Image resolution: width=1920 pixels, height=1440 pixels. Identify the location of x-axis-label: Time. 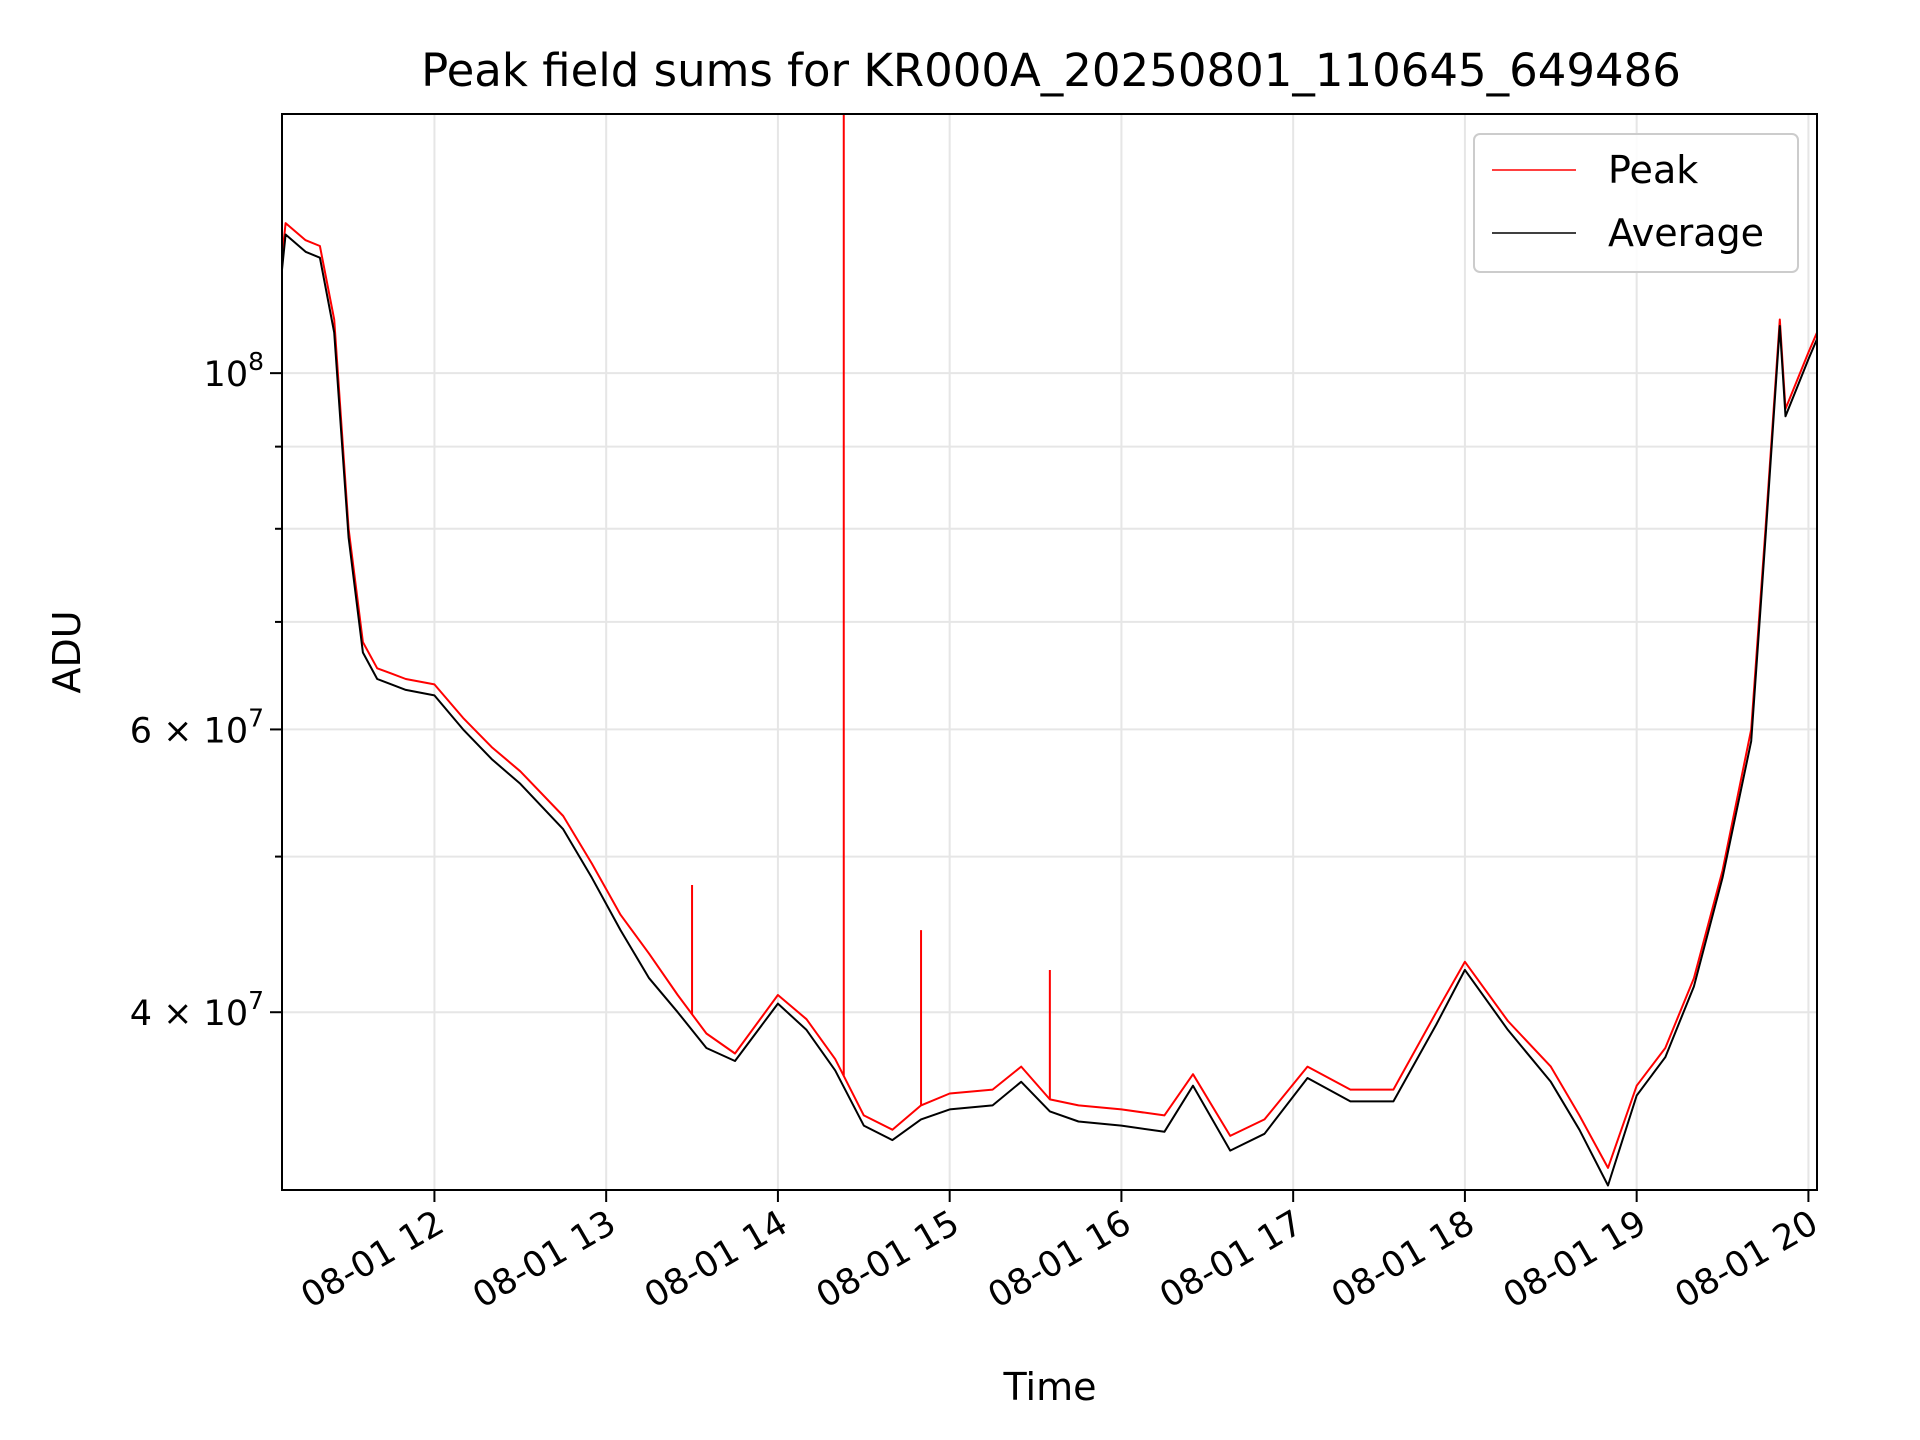
(1050, 1387).